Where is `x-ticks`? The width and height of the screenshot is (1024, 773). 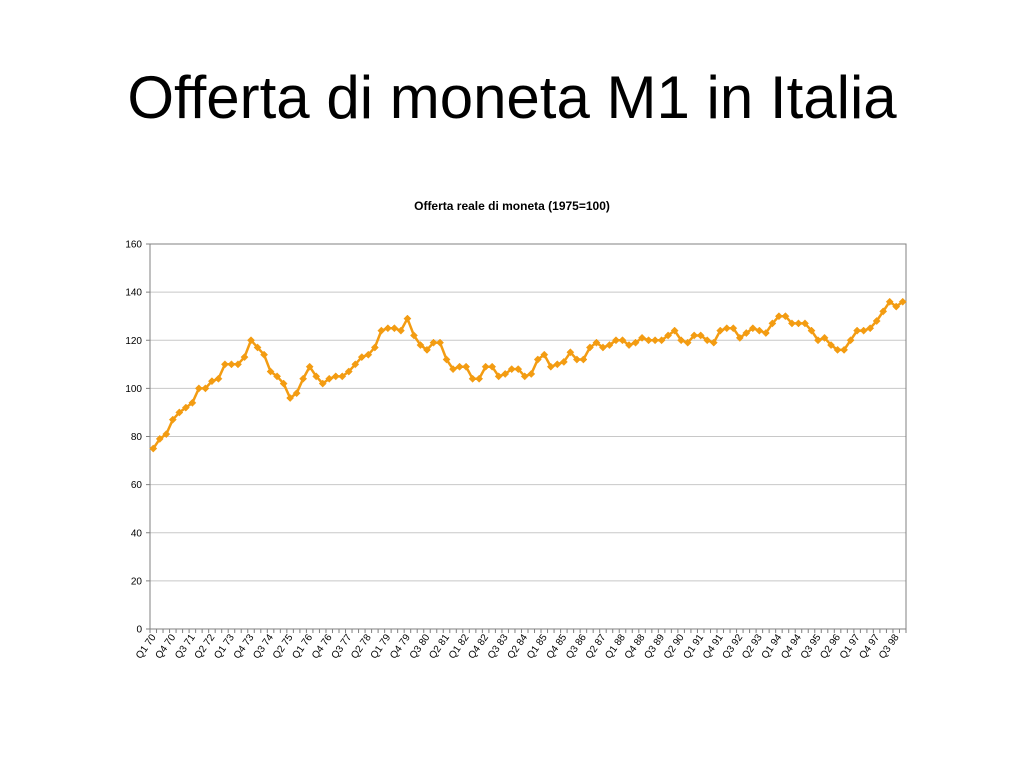
x-ticks is located at coordinates (528, 631).